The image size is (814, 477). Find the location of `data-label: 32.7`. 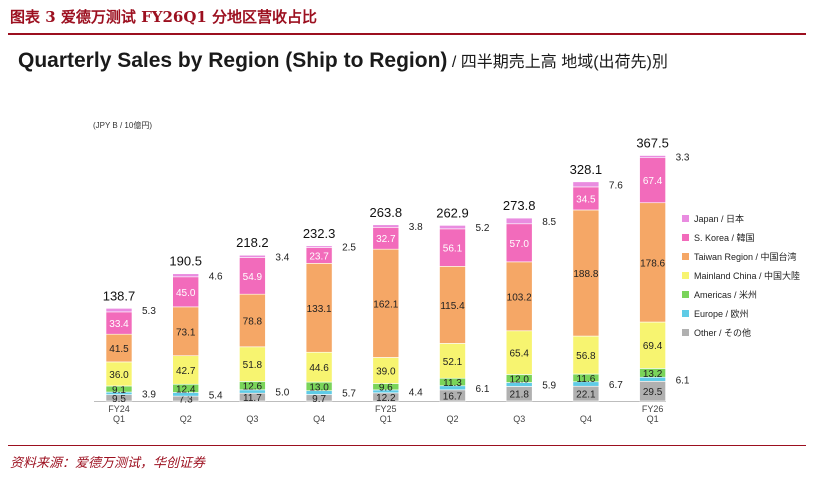

data-label: 32.7 is located at coordinates (386, 239).